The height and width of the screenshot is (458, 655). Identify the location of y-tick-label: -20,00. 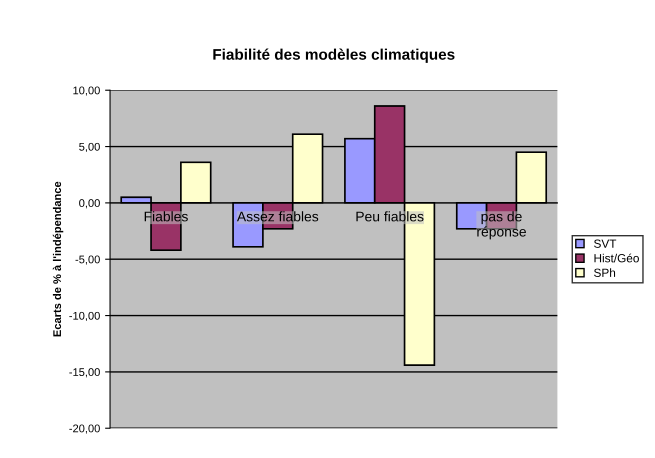
(84, 429).